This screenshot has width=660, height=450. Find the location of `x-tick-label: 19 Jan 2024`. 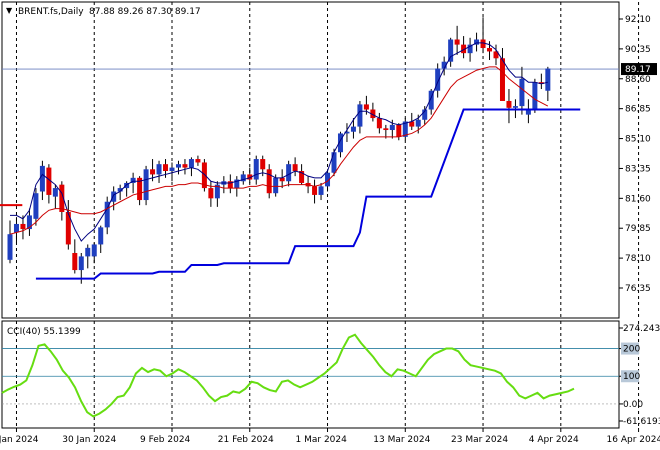

x-tick-label: 19 Jan 2024 is located at coordinates (19, 440).